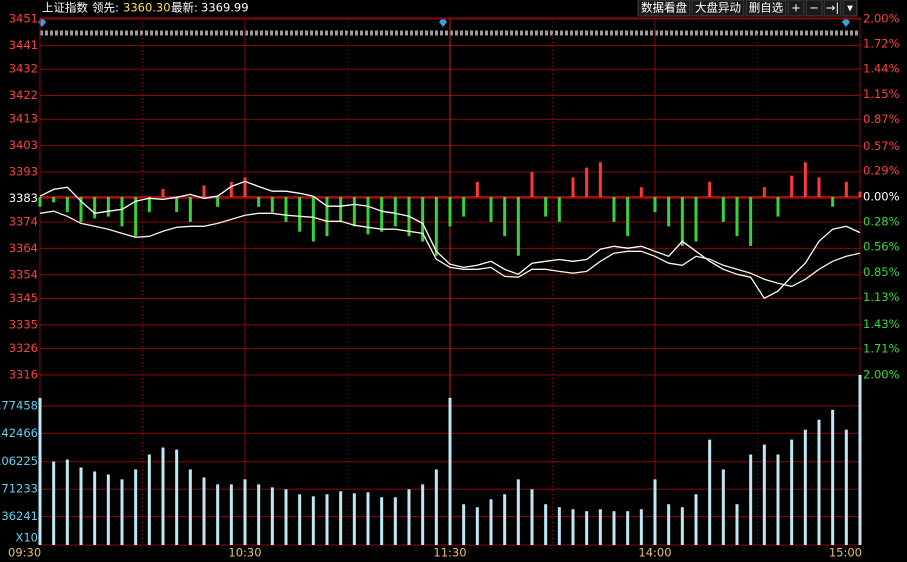  What do you see at coordinates (881, 146) in the screenshot?
I see `y2-tick-label: 0.57%` at bounding box center [881, 146].